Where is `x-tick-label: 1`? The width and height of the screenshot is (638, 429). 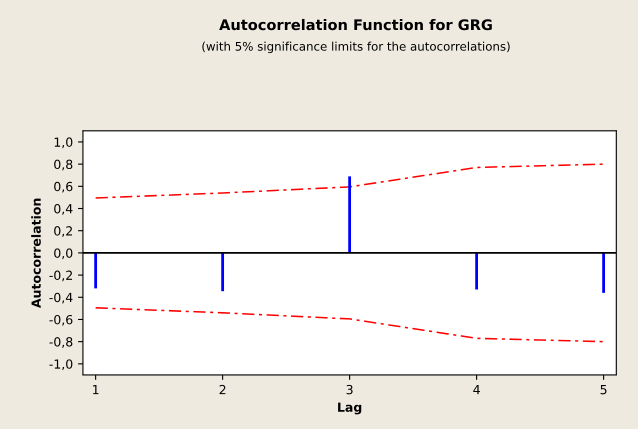 x-tick-label: 1 is located at coordinates (95, 389).